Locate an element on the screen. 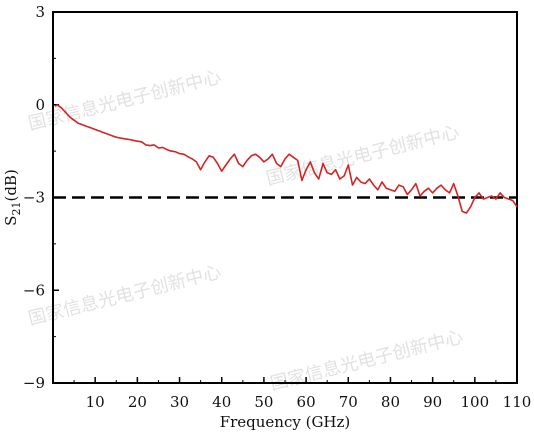  y-tick-label: −9 is located at coordinates (34, 383).